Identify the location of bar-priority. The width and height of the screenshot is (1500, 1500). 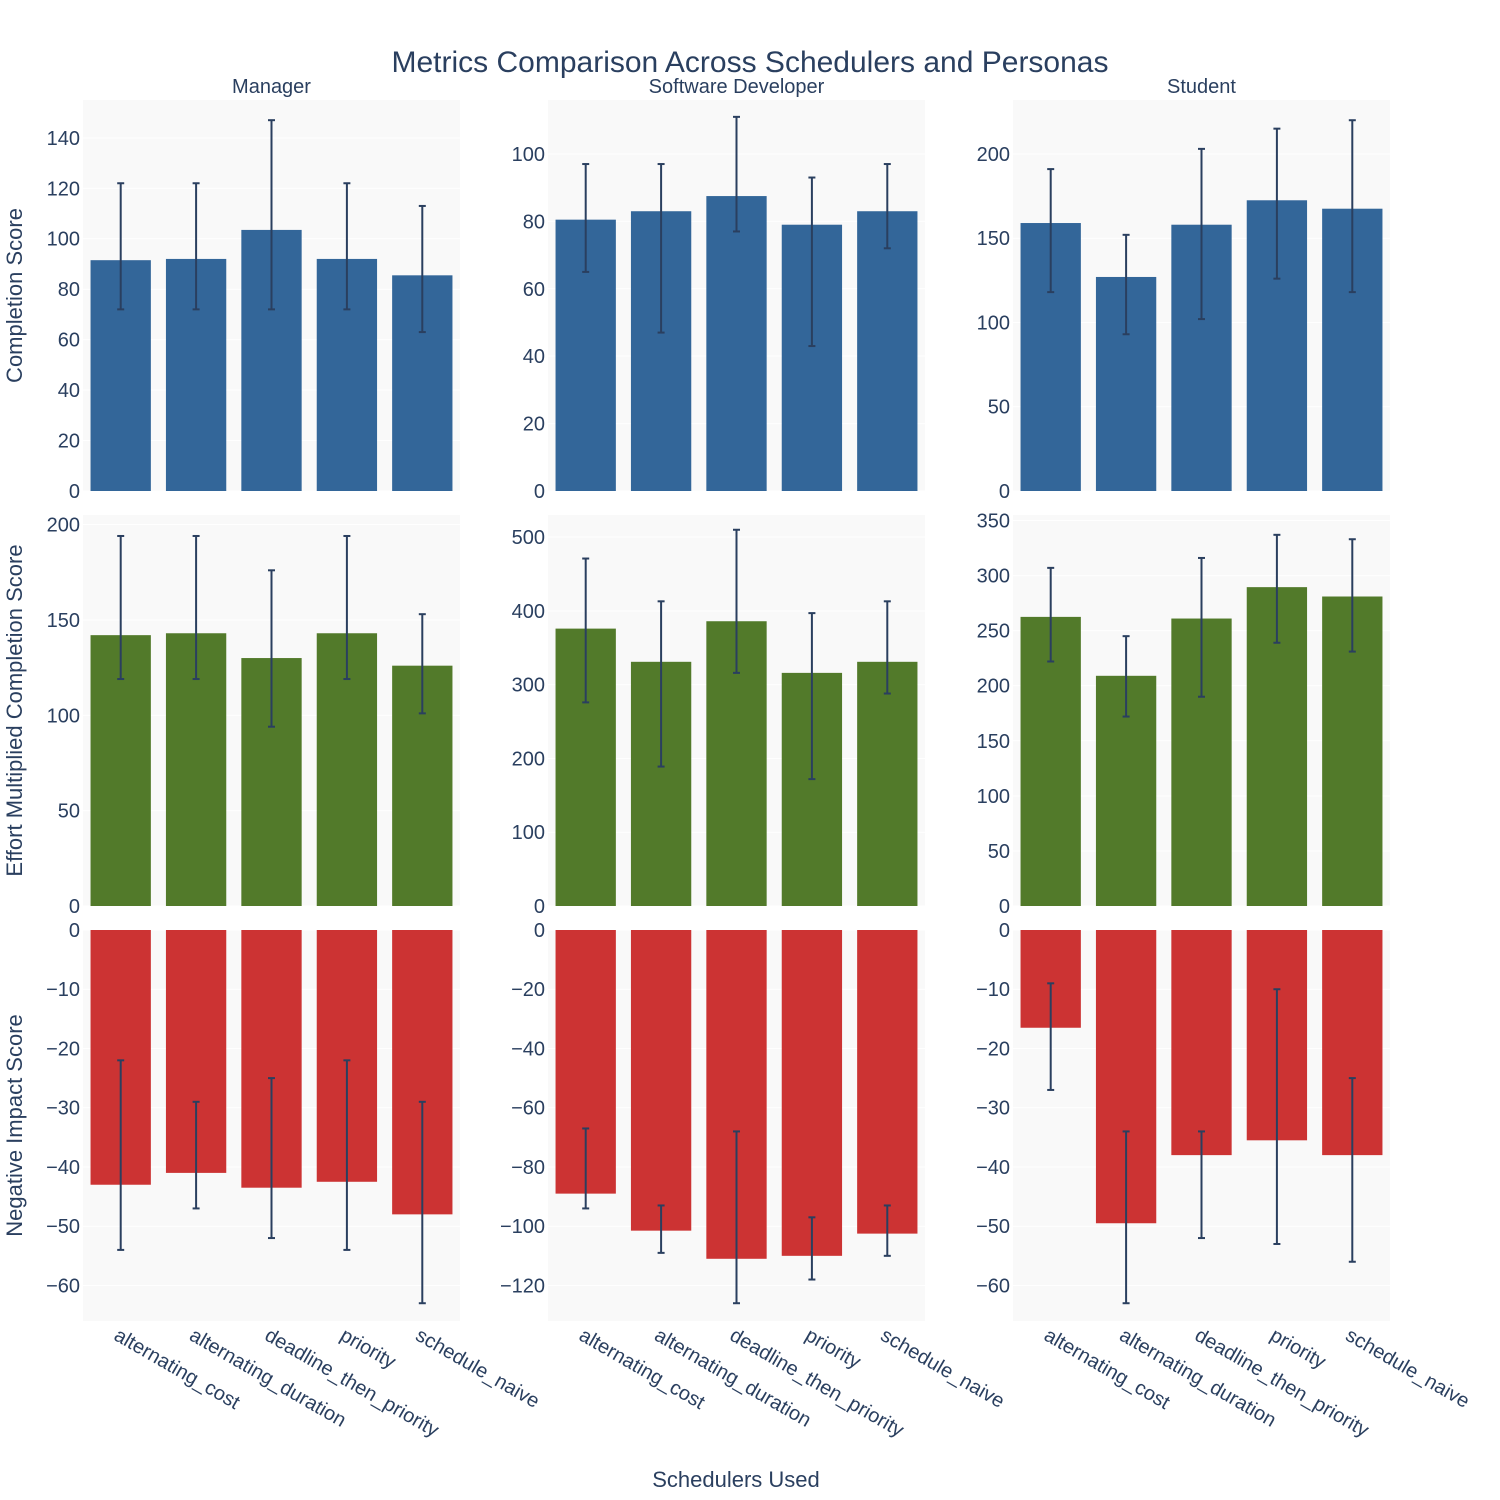
(812, 1093).